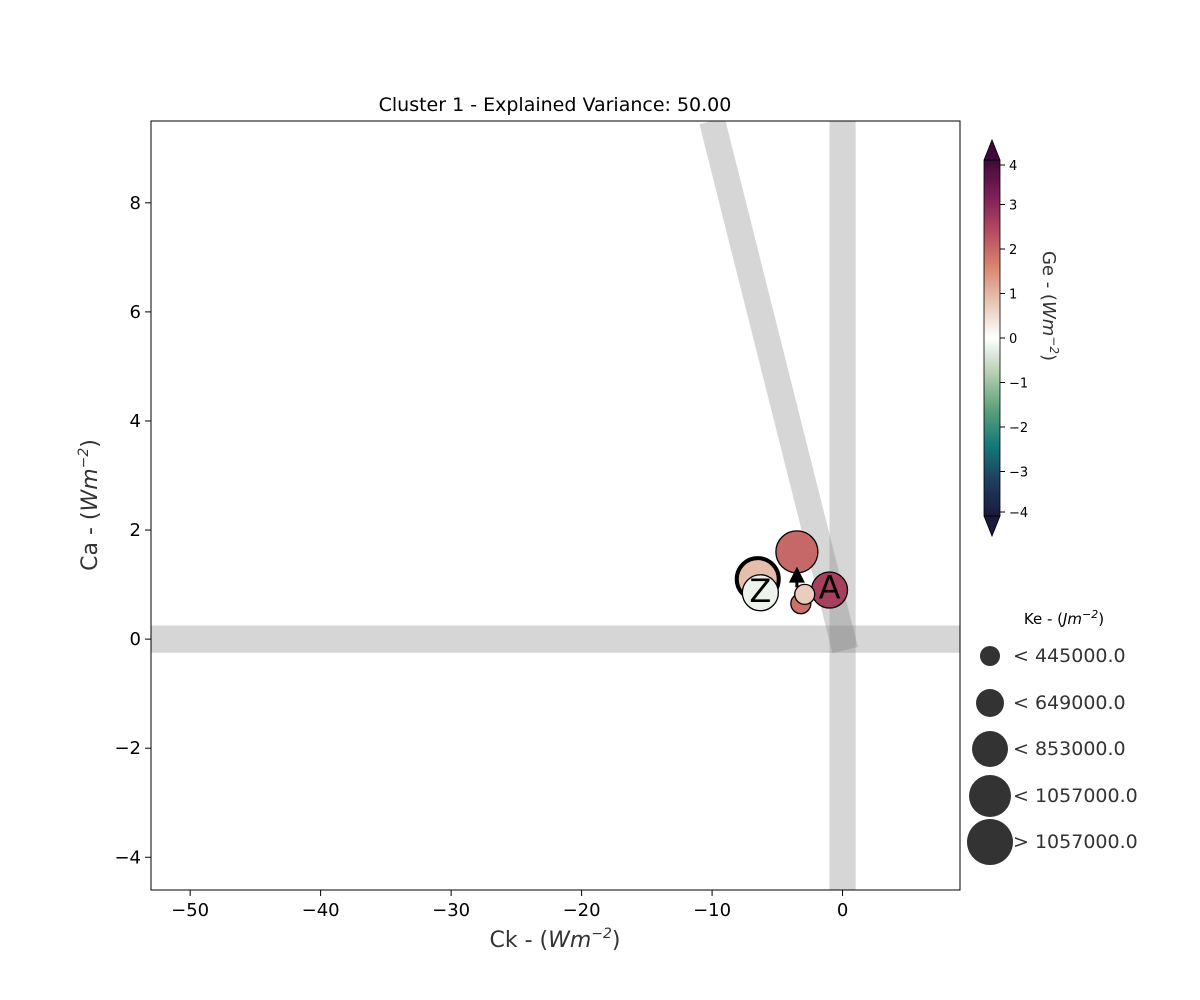  Describe the element at coordinates (1075, 796) in the screenshot. I see `size-legend-label: < 1057000.0` at that location.